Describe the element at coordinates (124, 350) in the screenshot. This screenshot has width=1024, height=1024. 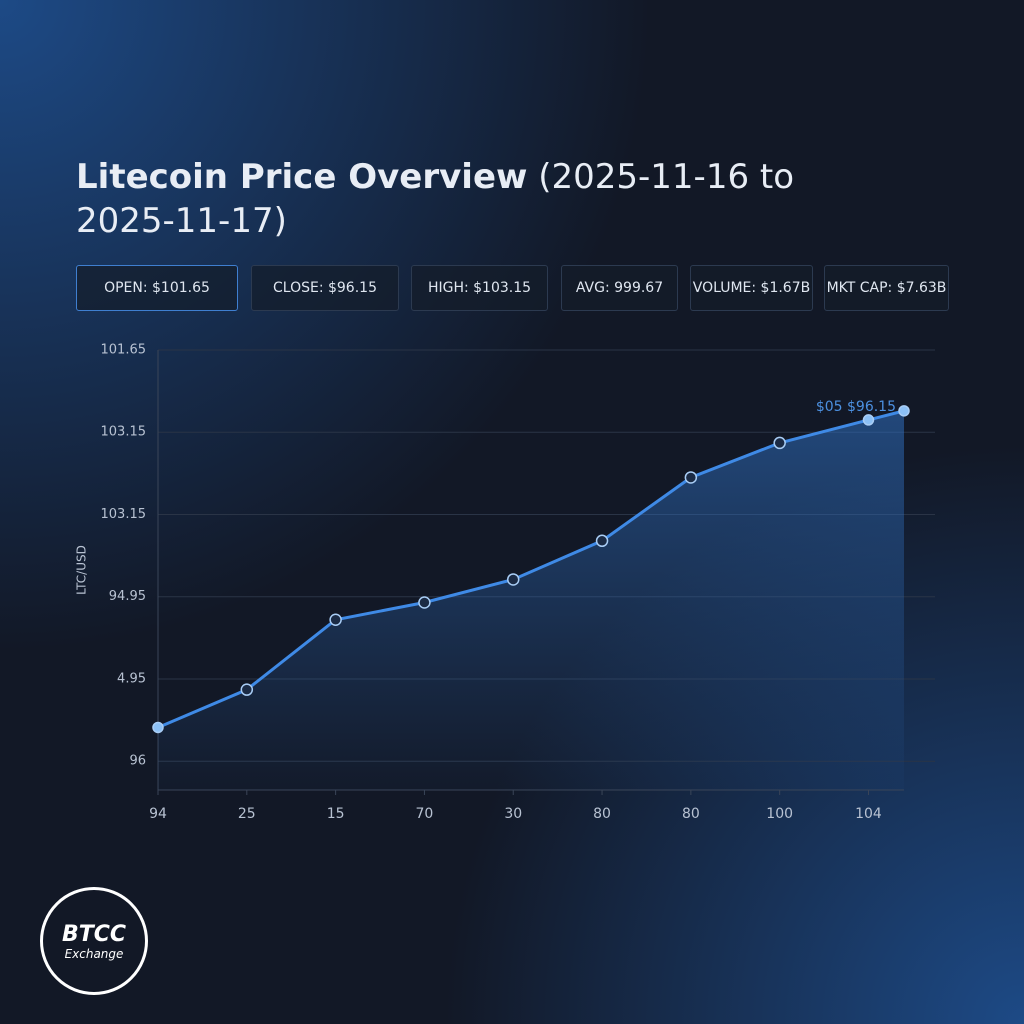
I see `y-tick-label: 101.65` at that location.